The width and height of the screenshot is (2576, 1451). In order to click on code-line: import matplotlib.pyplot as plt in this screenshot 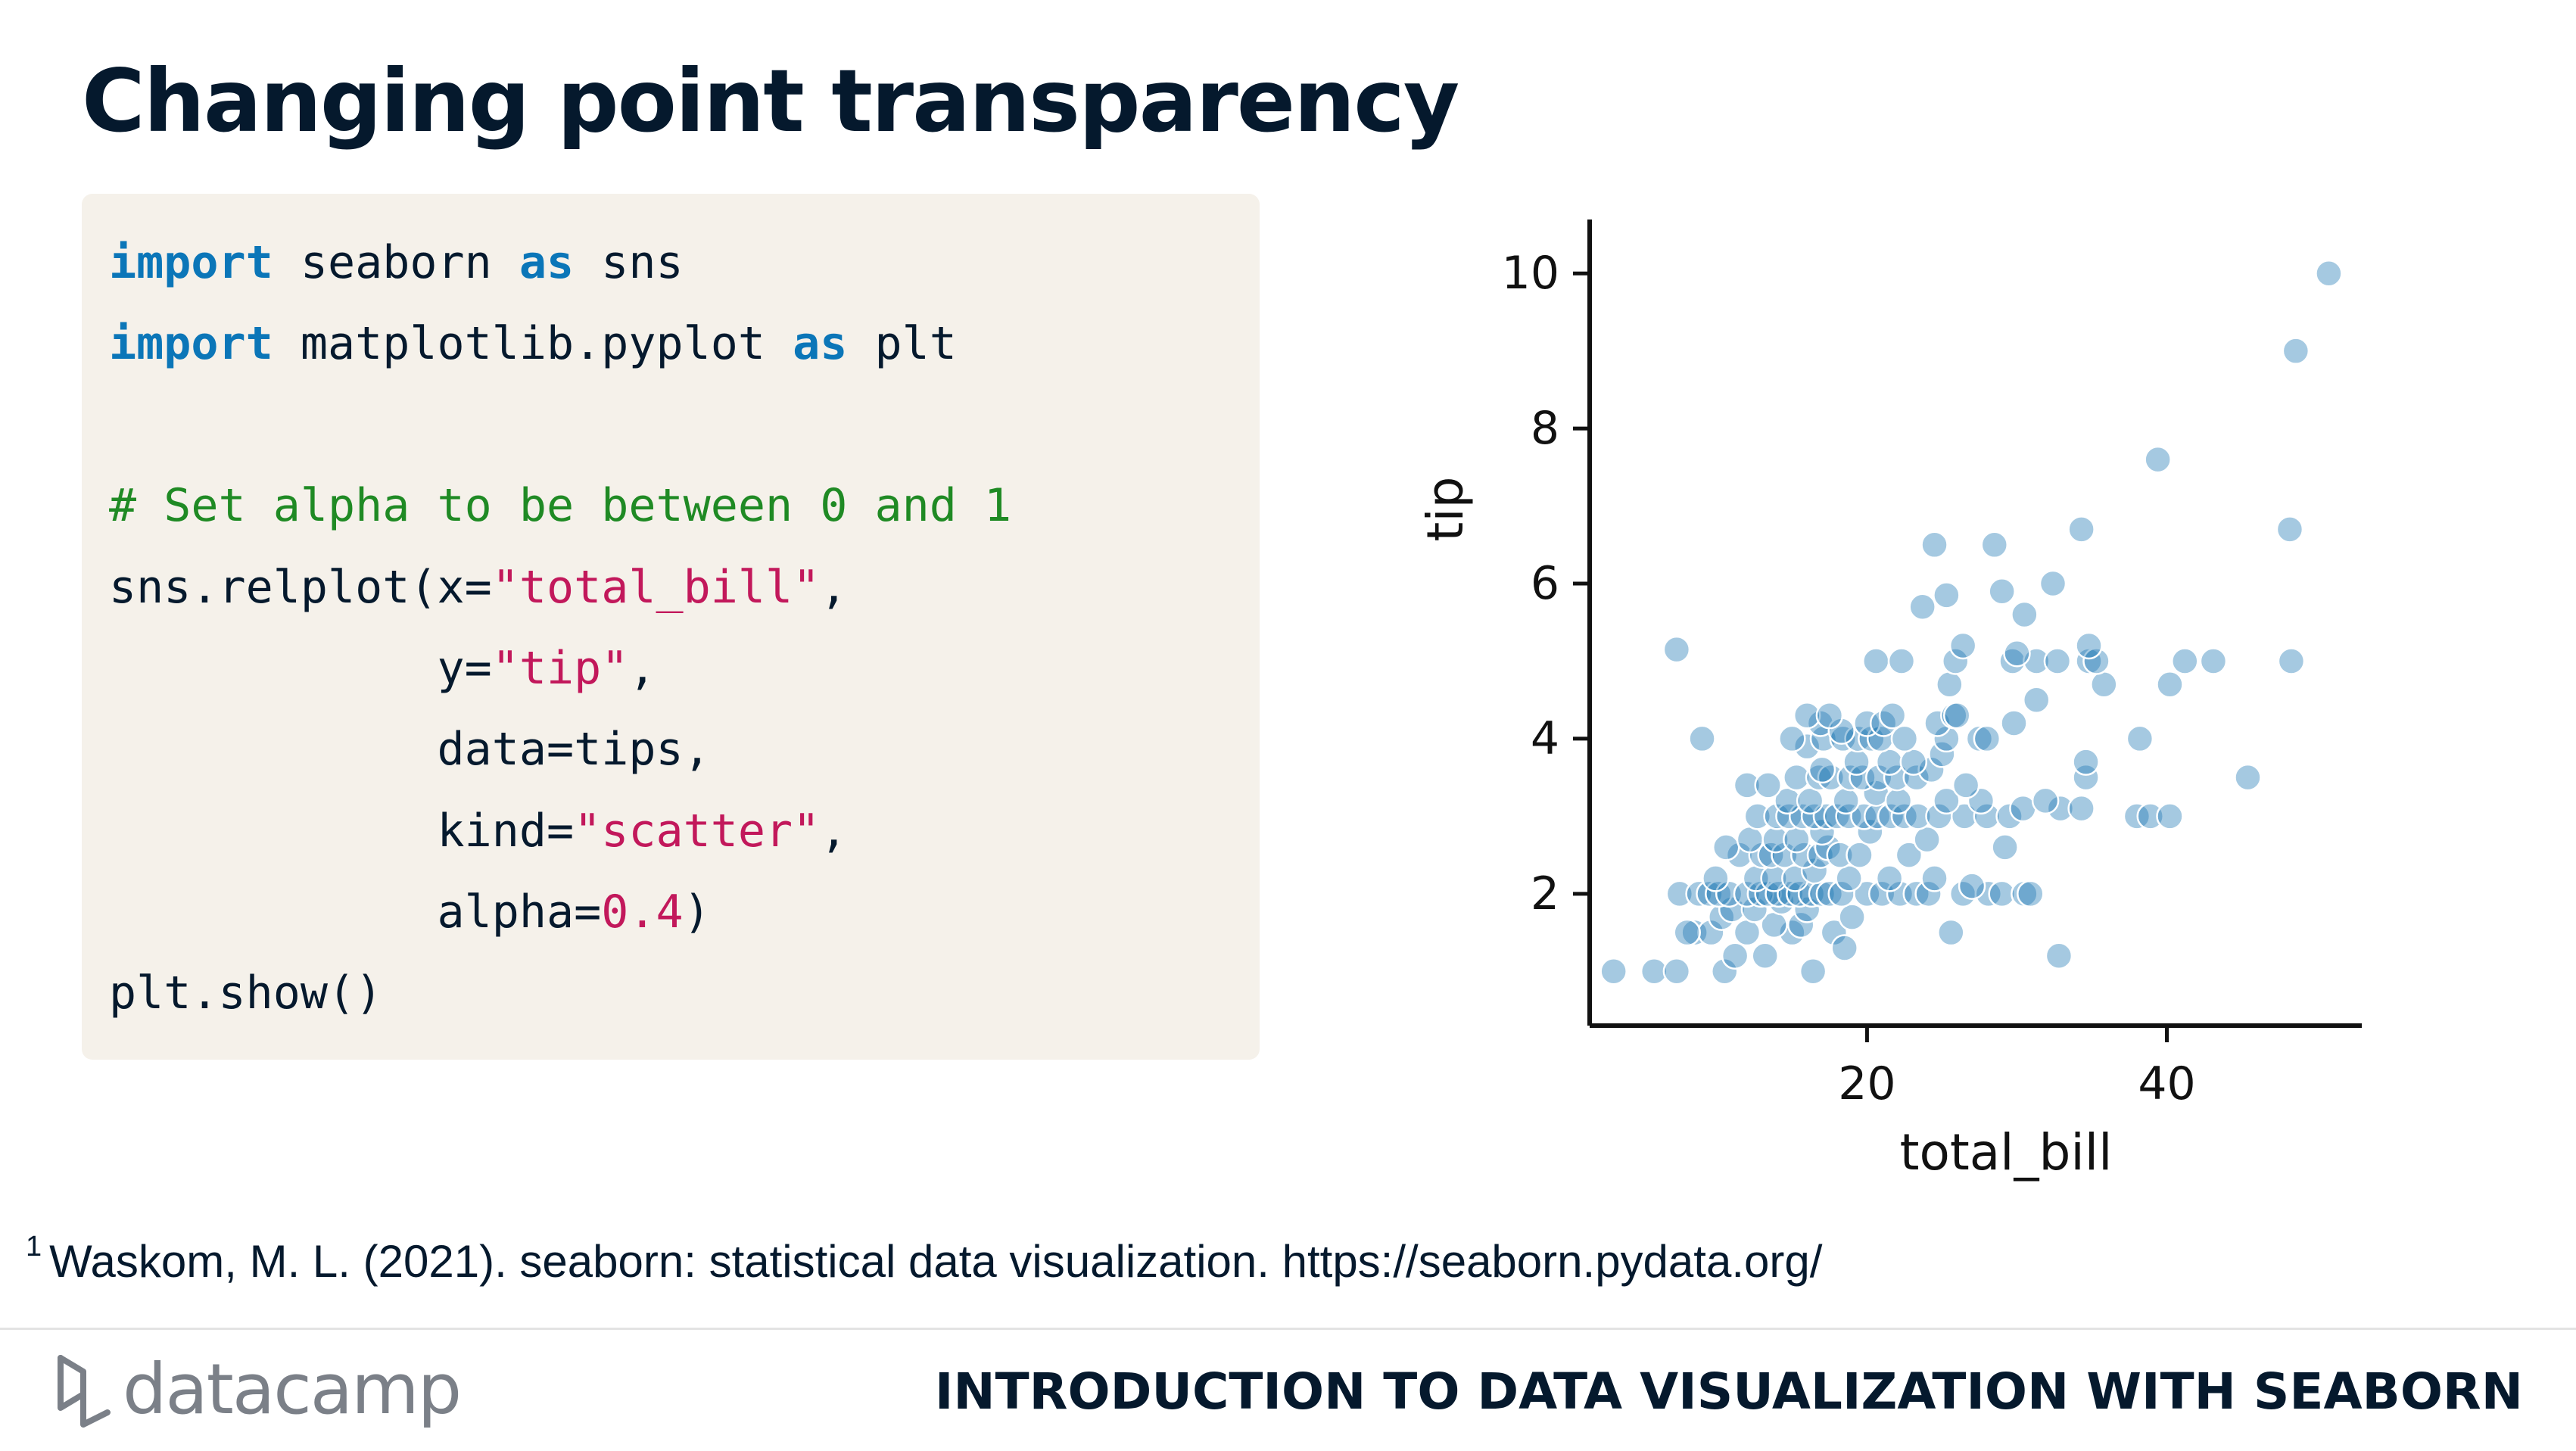, I will do `click(533, 344)`.